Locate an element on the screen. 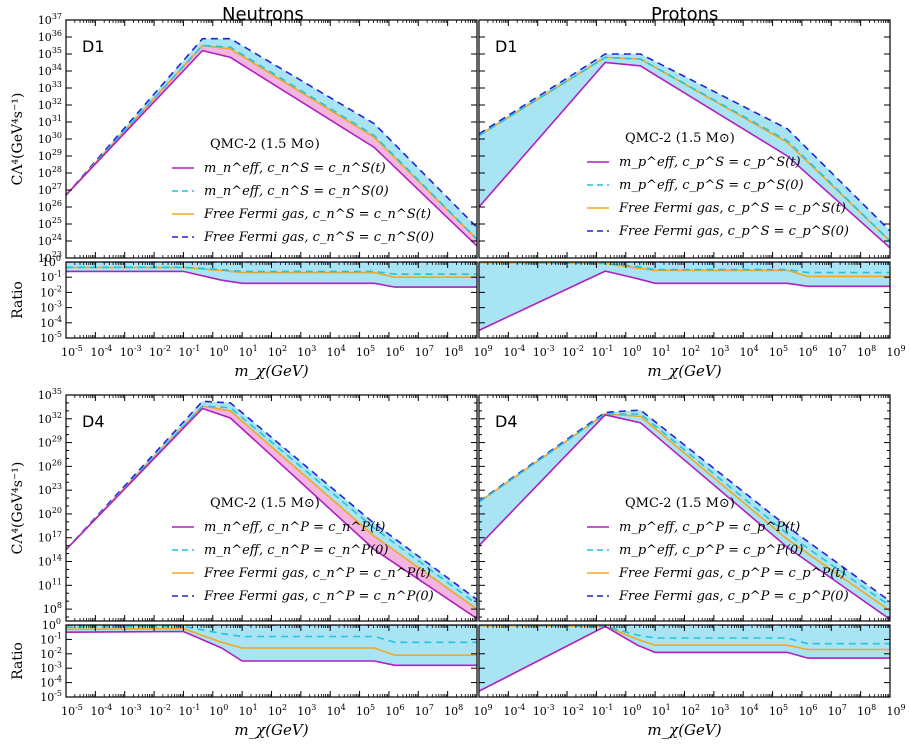  legend-entry: Free Fermi gas, c_p^P = c_p^P(0) is located at coordinates (733, 596).